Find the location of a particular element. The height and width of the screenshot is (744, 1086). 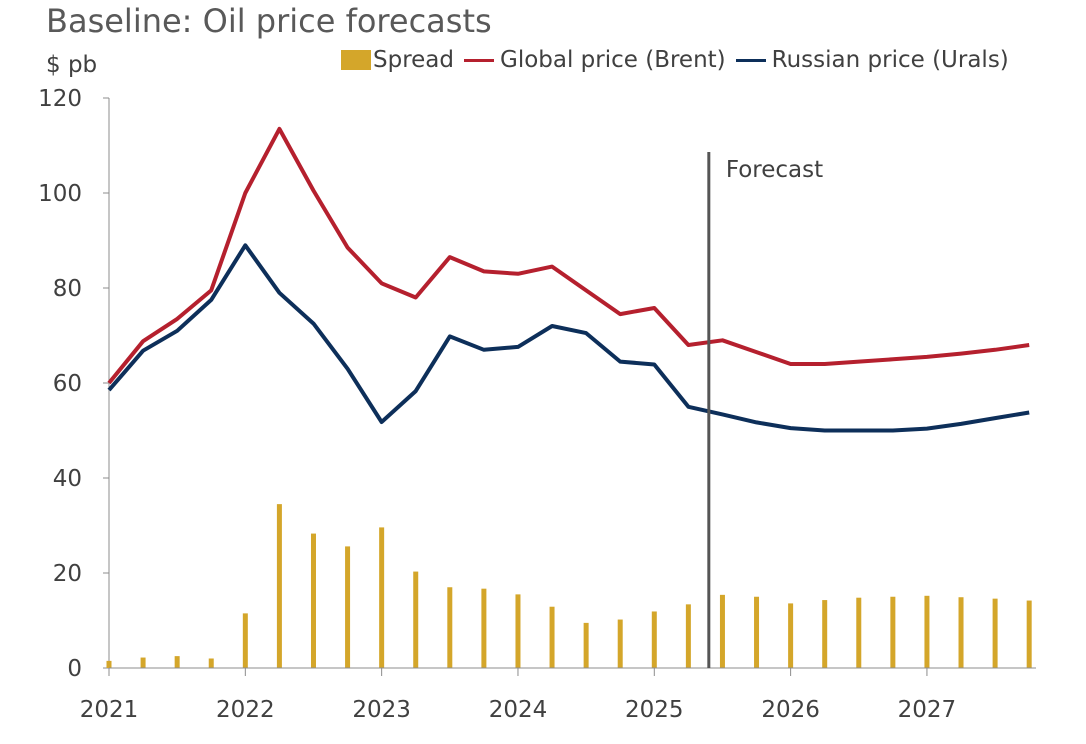

legend-swatch-spread is located at coordinates (356, 60).